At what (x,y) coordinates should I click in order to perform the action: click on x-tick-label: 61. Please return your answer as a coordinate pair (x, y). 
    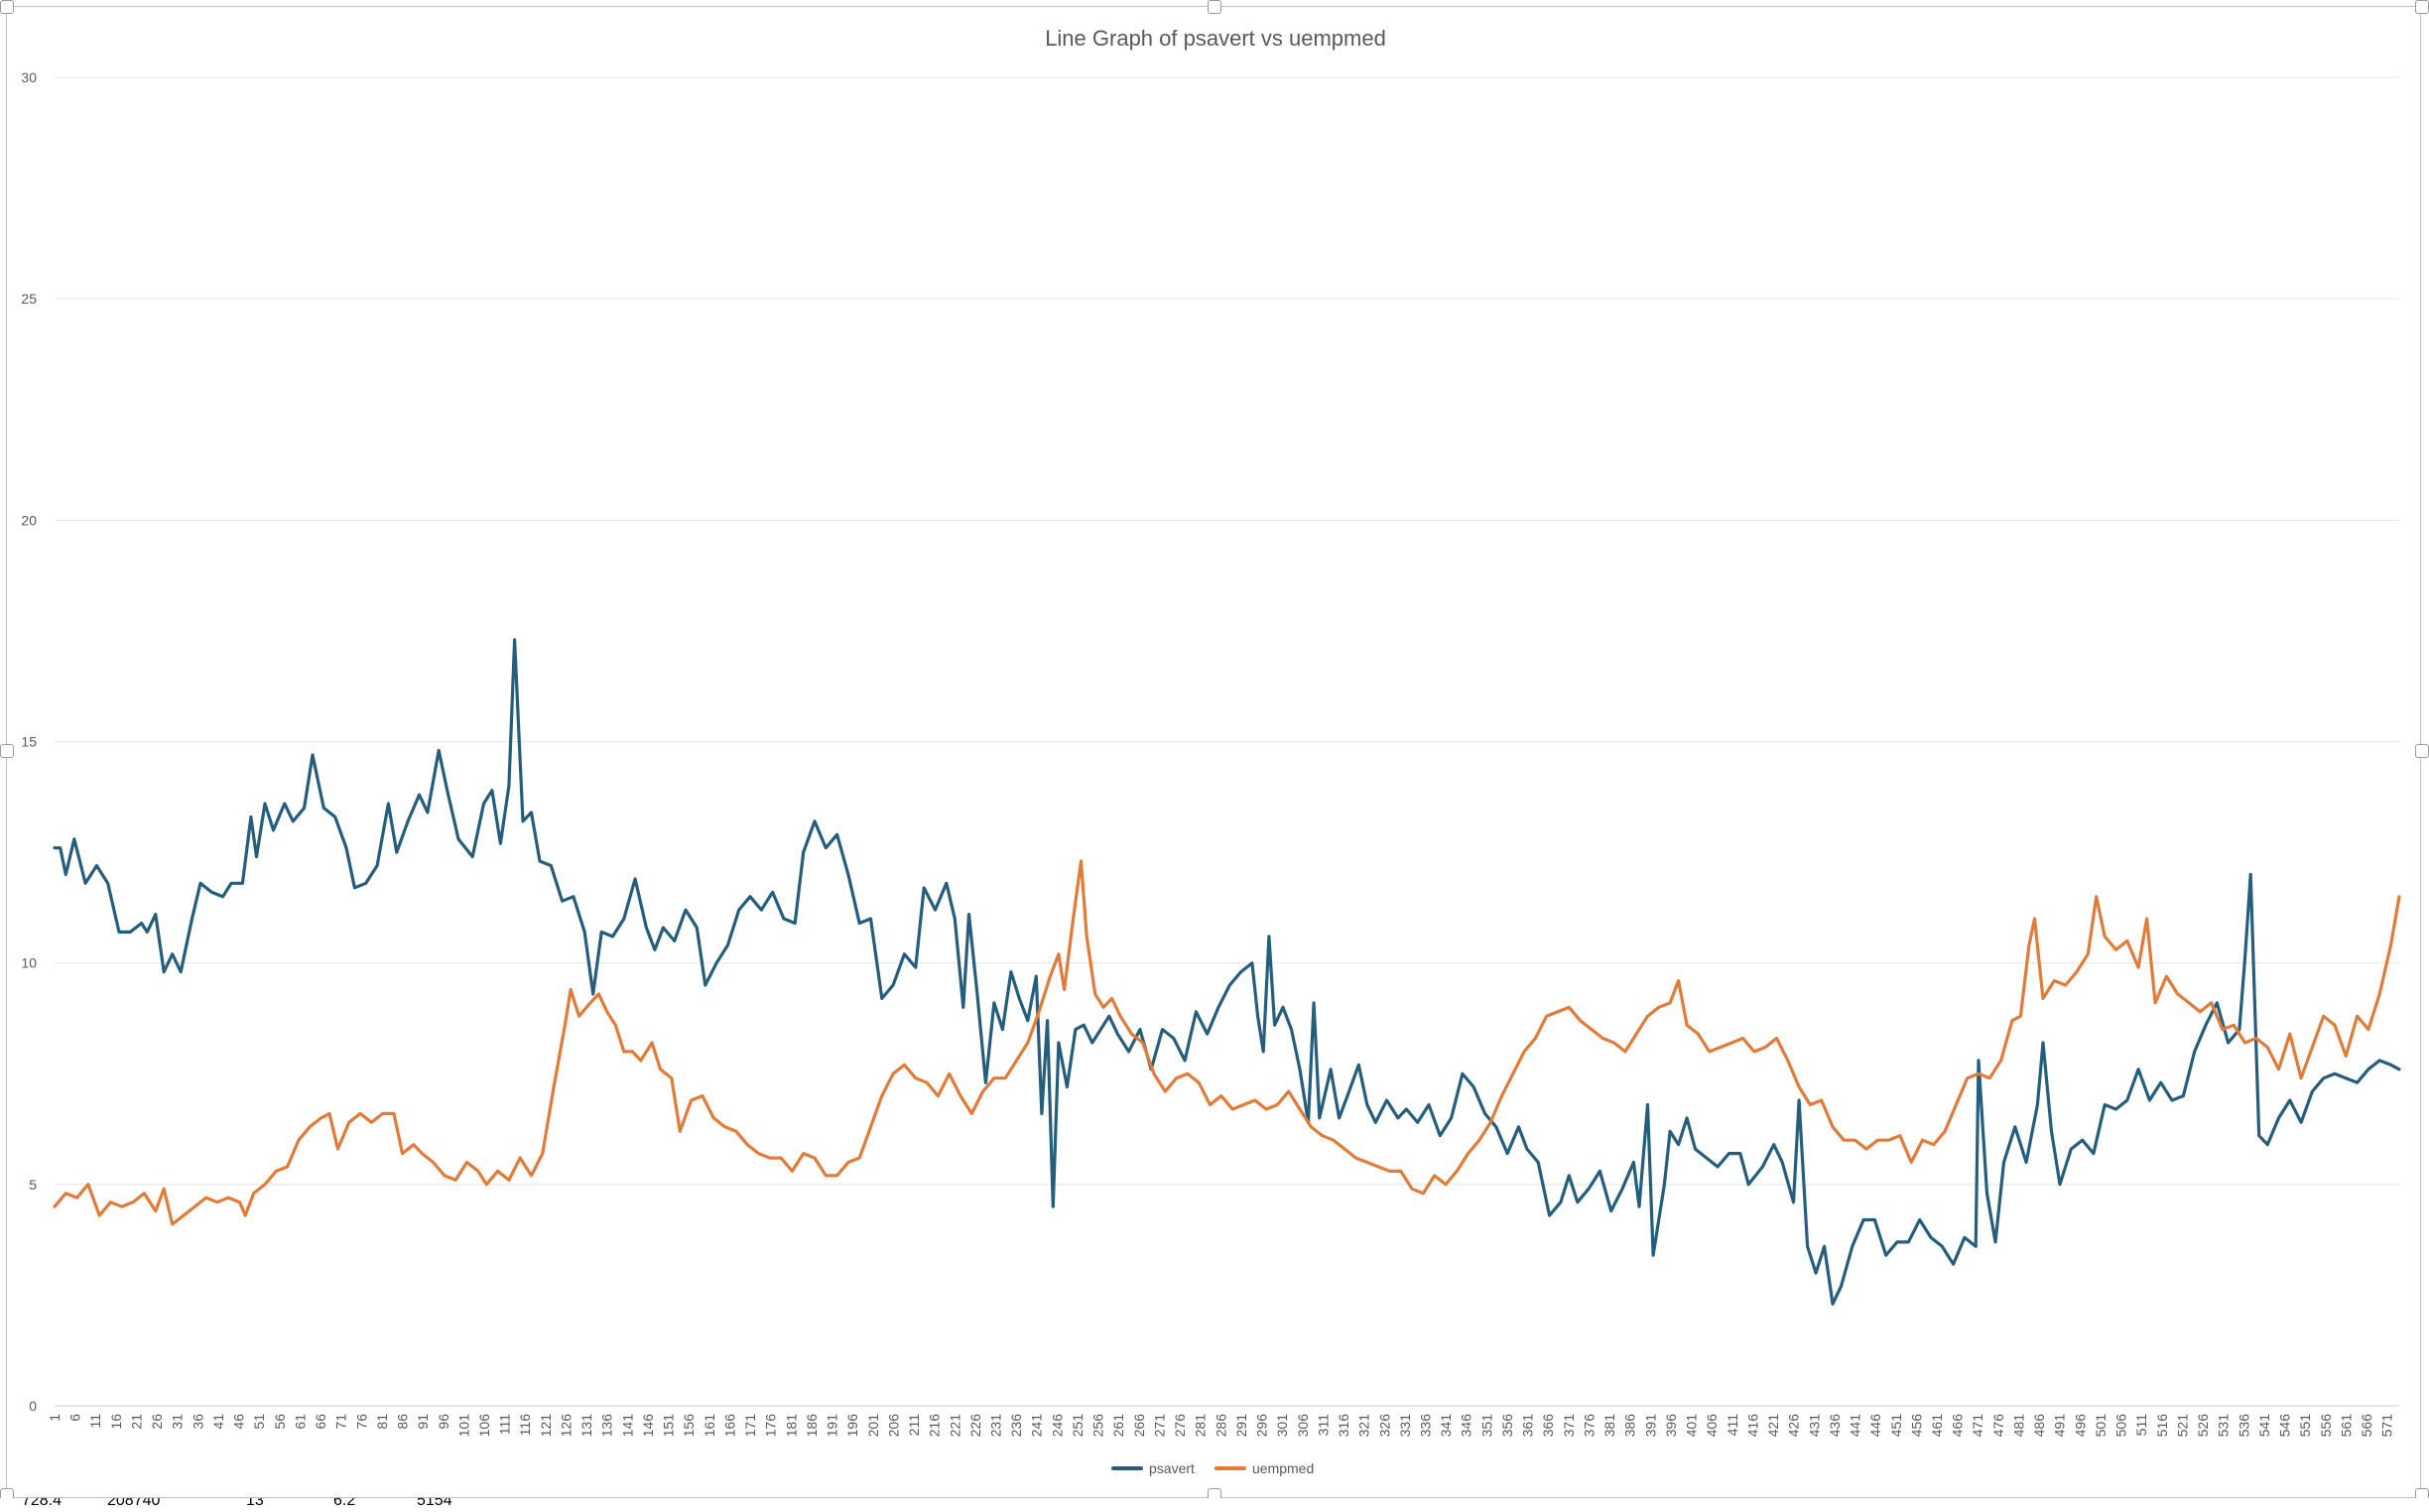
    Looking at the image, I should click on (300, 1422).